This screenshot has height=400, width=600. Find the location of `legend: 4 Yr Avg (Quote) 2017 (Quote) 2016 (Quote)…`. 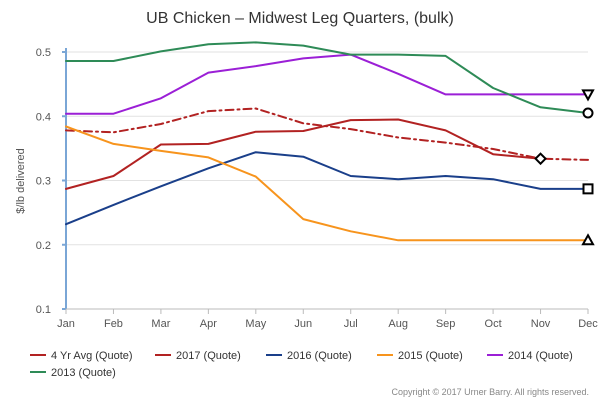

legend: 4 Yr Avg (Quote) 2017 (Quote) 2016 (Quote)… is located at coordinates (301, 364).